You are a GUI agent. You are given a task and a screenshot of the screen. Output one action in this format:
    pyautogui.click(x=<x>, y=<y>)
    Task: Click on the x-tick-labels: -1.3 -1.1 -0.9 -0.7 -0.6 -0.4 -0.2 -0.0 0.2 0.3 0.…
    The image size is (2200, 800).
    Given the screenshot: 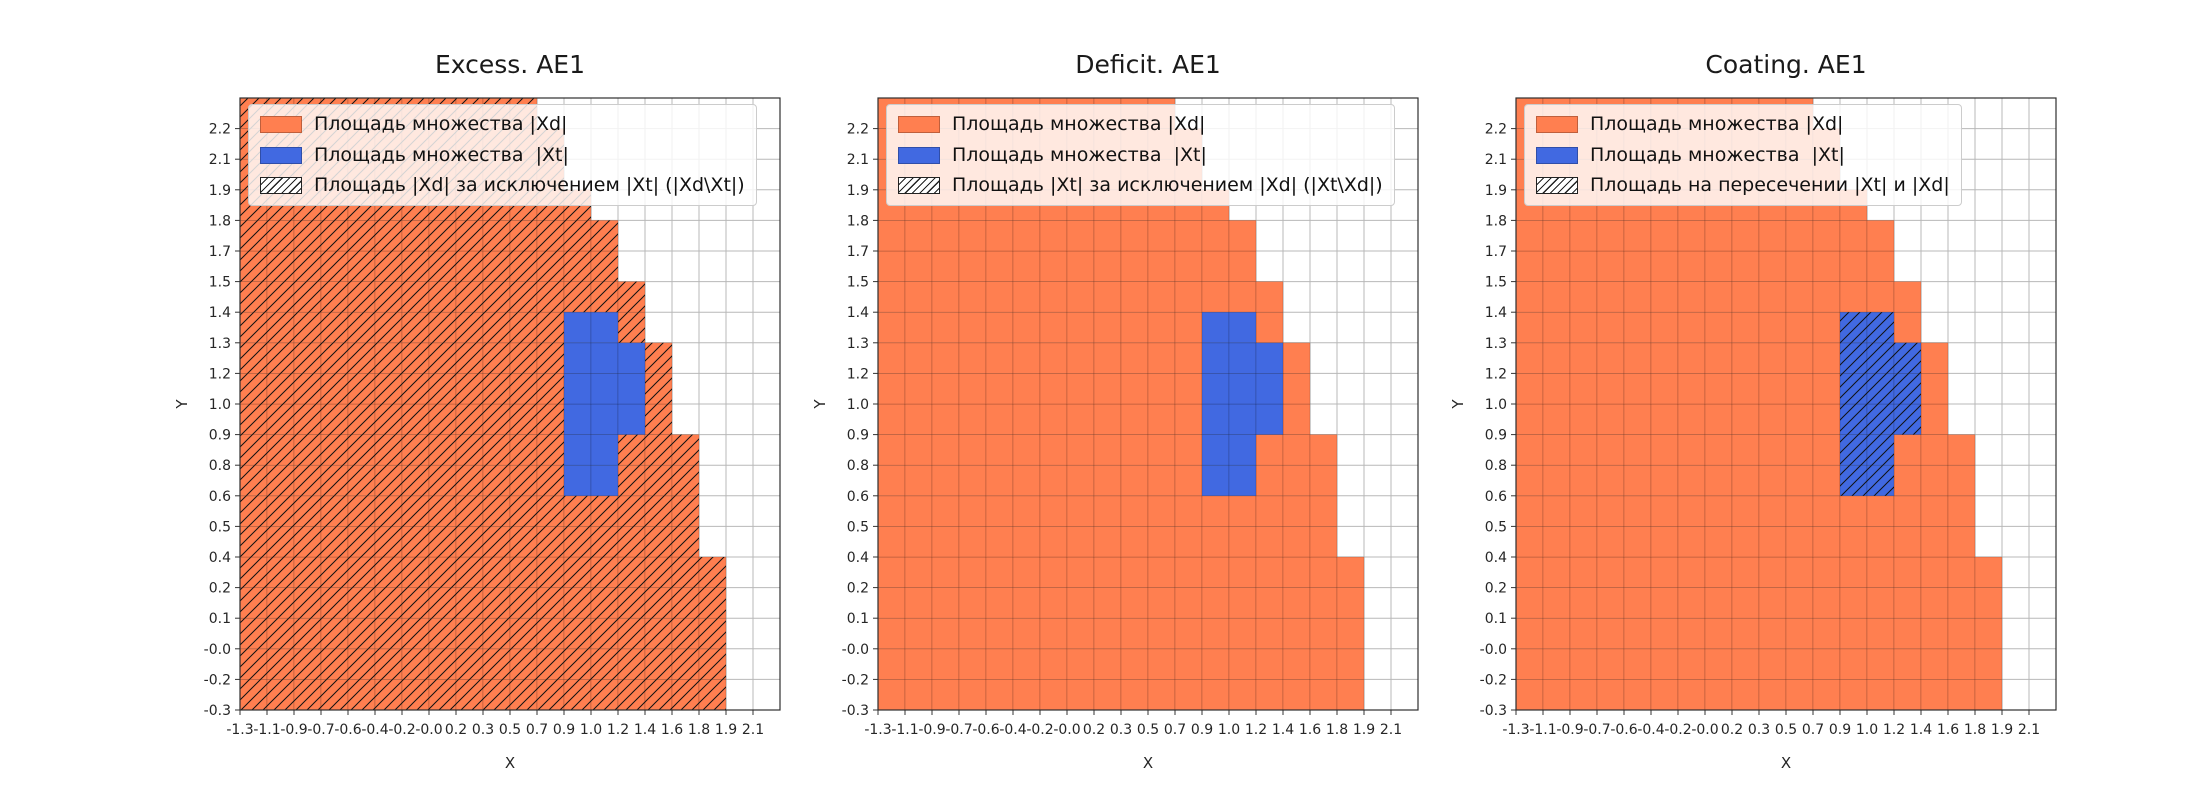 What is the action you would take?
    pyautogui.click(x=1771, y=730)
    